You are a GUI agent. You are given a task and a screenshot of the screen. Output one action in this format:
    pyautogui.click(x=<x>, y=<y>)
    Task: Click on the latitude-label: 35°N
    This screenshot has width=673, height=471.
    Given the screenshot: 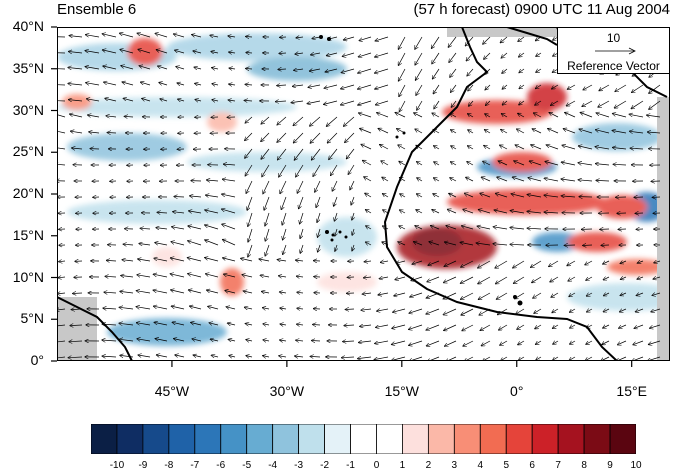 What is the action you would take?
    pyautogui.click(x=28, y=67)
    